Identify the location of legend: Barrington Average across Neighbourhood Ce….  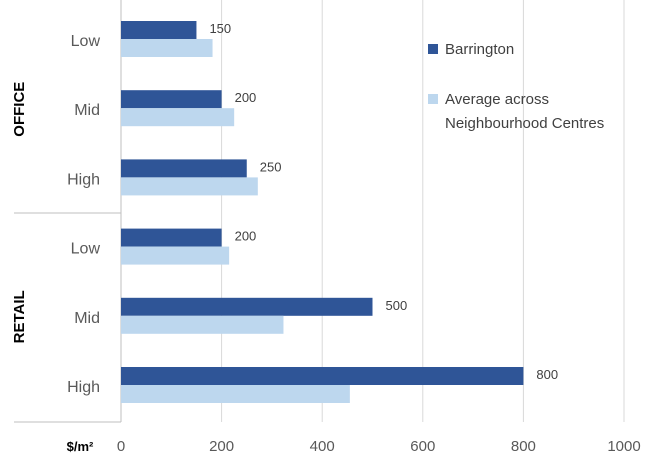
(516, 86).